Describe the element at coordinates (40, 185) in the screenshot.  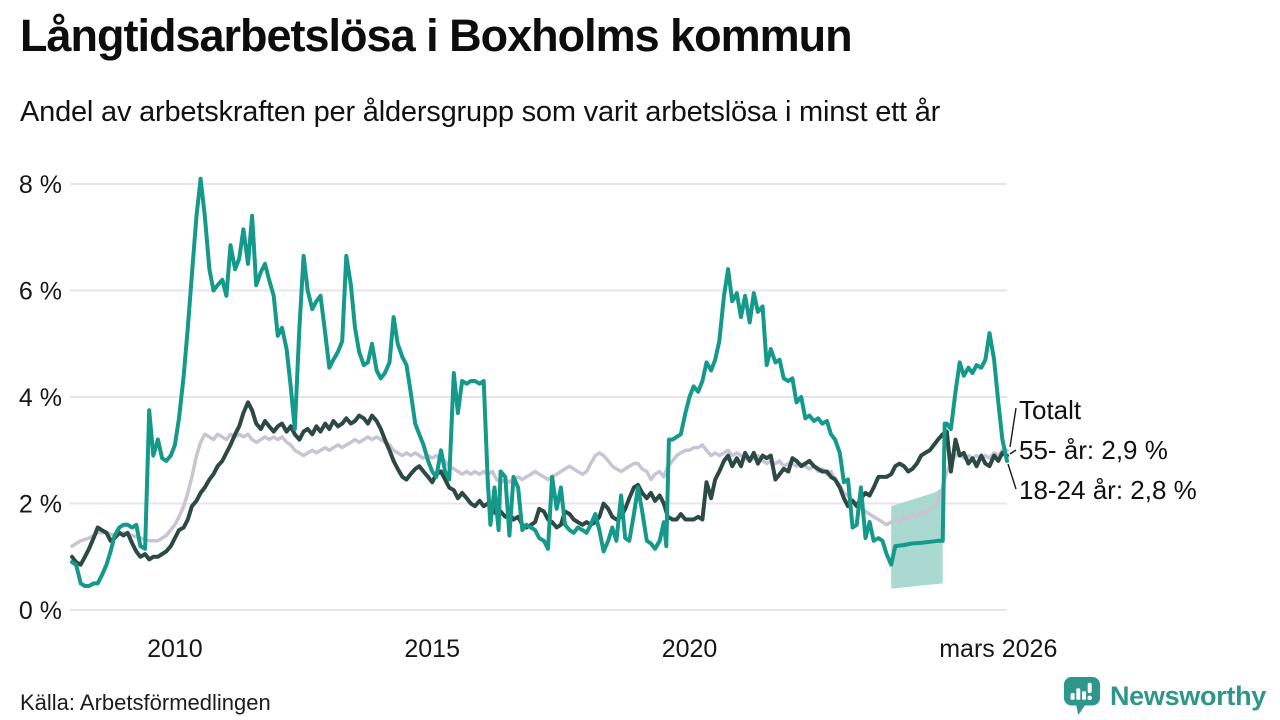
I see `y-tick-label: 8 %` at that location.